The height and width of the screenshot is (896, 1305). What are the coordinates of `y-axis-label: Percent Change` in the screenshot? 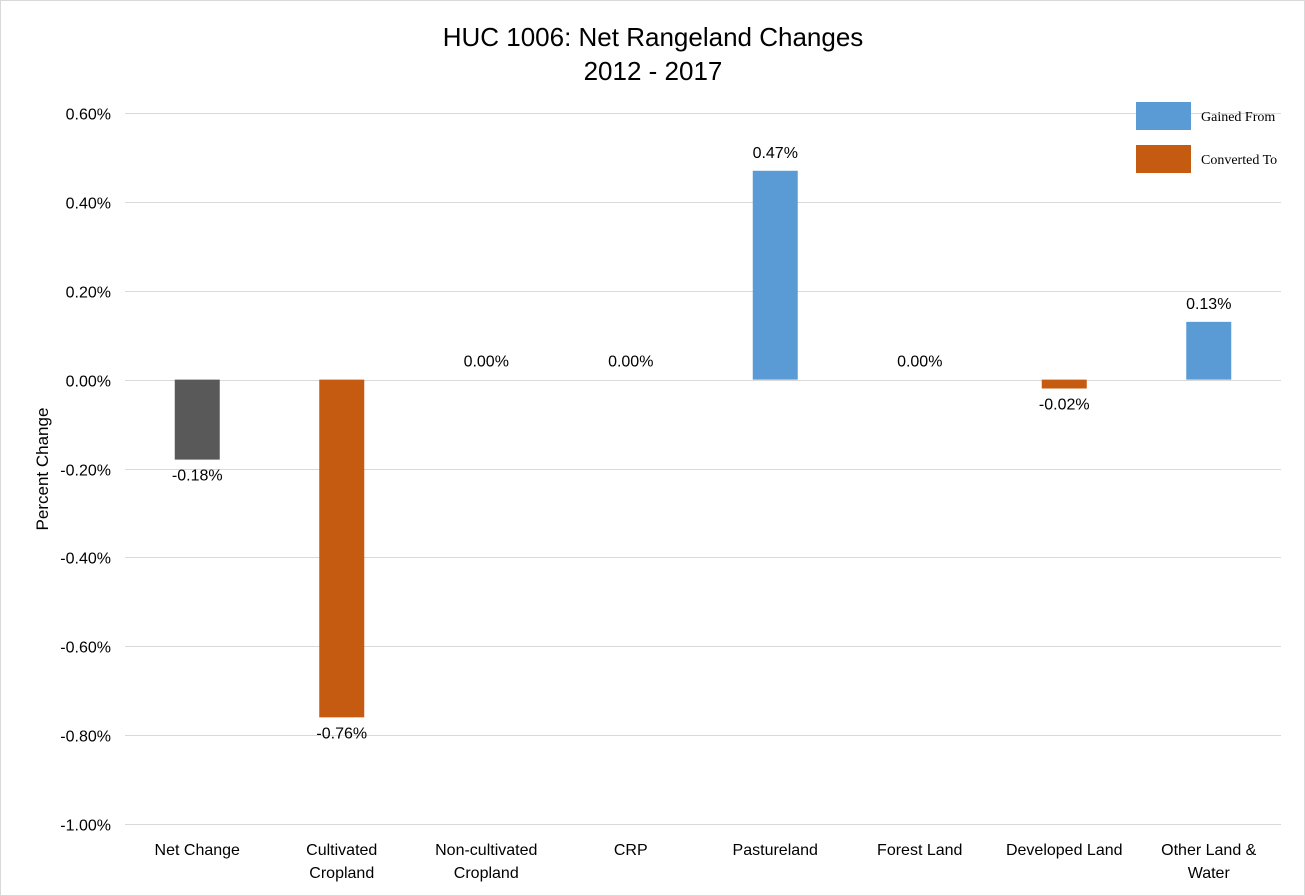 It's located at (42, 469).